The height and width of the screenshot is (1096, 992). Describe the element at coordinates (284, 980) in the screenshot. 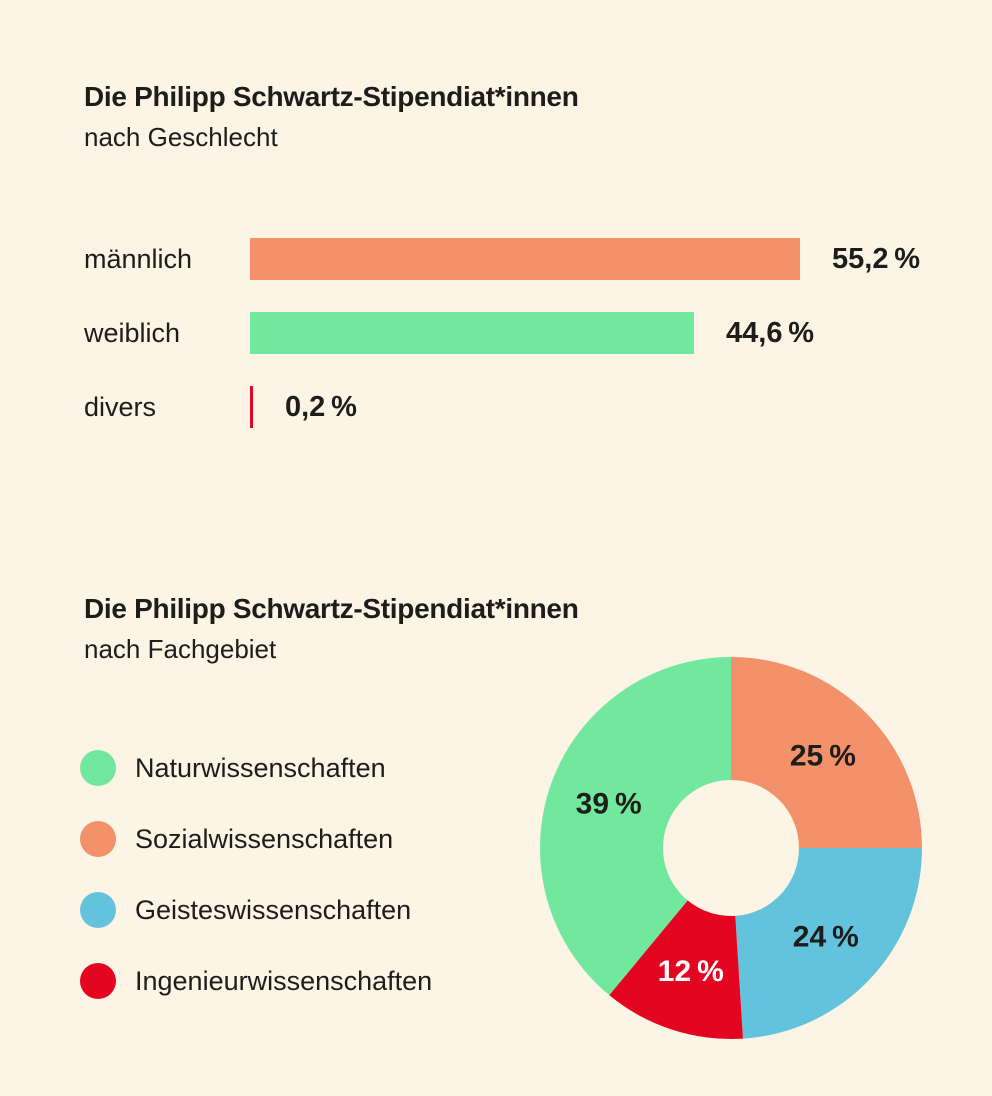

I see `legend-label: Ingenieurwissenschaften` at that location.